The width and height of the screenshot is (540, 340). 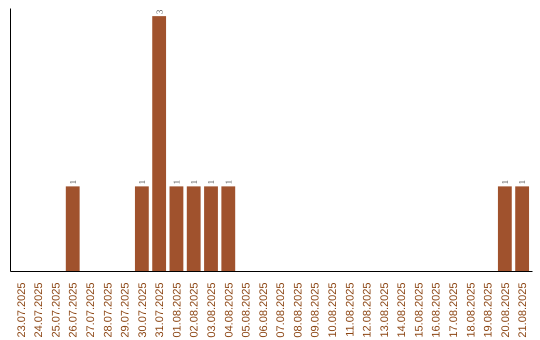 What do you see at coordinates (39, 310) in the screenshot?
I see `x-tick-label: 24.07.2025` at bounding box center [39, 310].